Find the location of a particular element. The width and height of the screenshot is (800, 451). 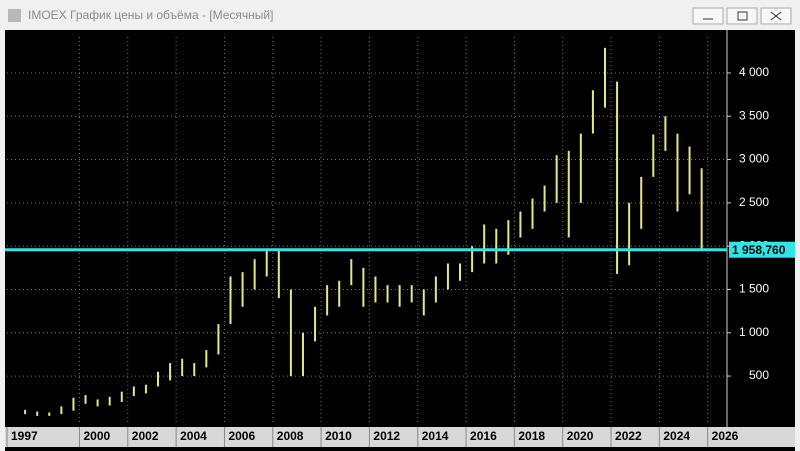

y-tick-label: 1 500 is located at coordinates (754, 289).